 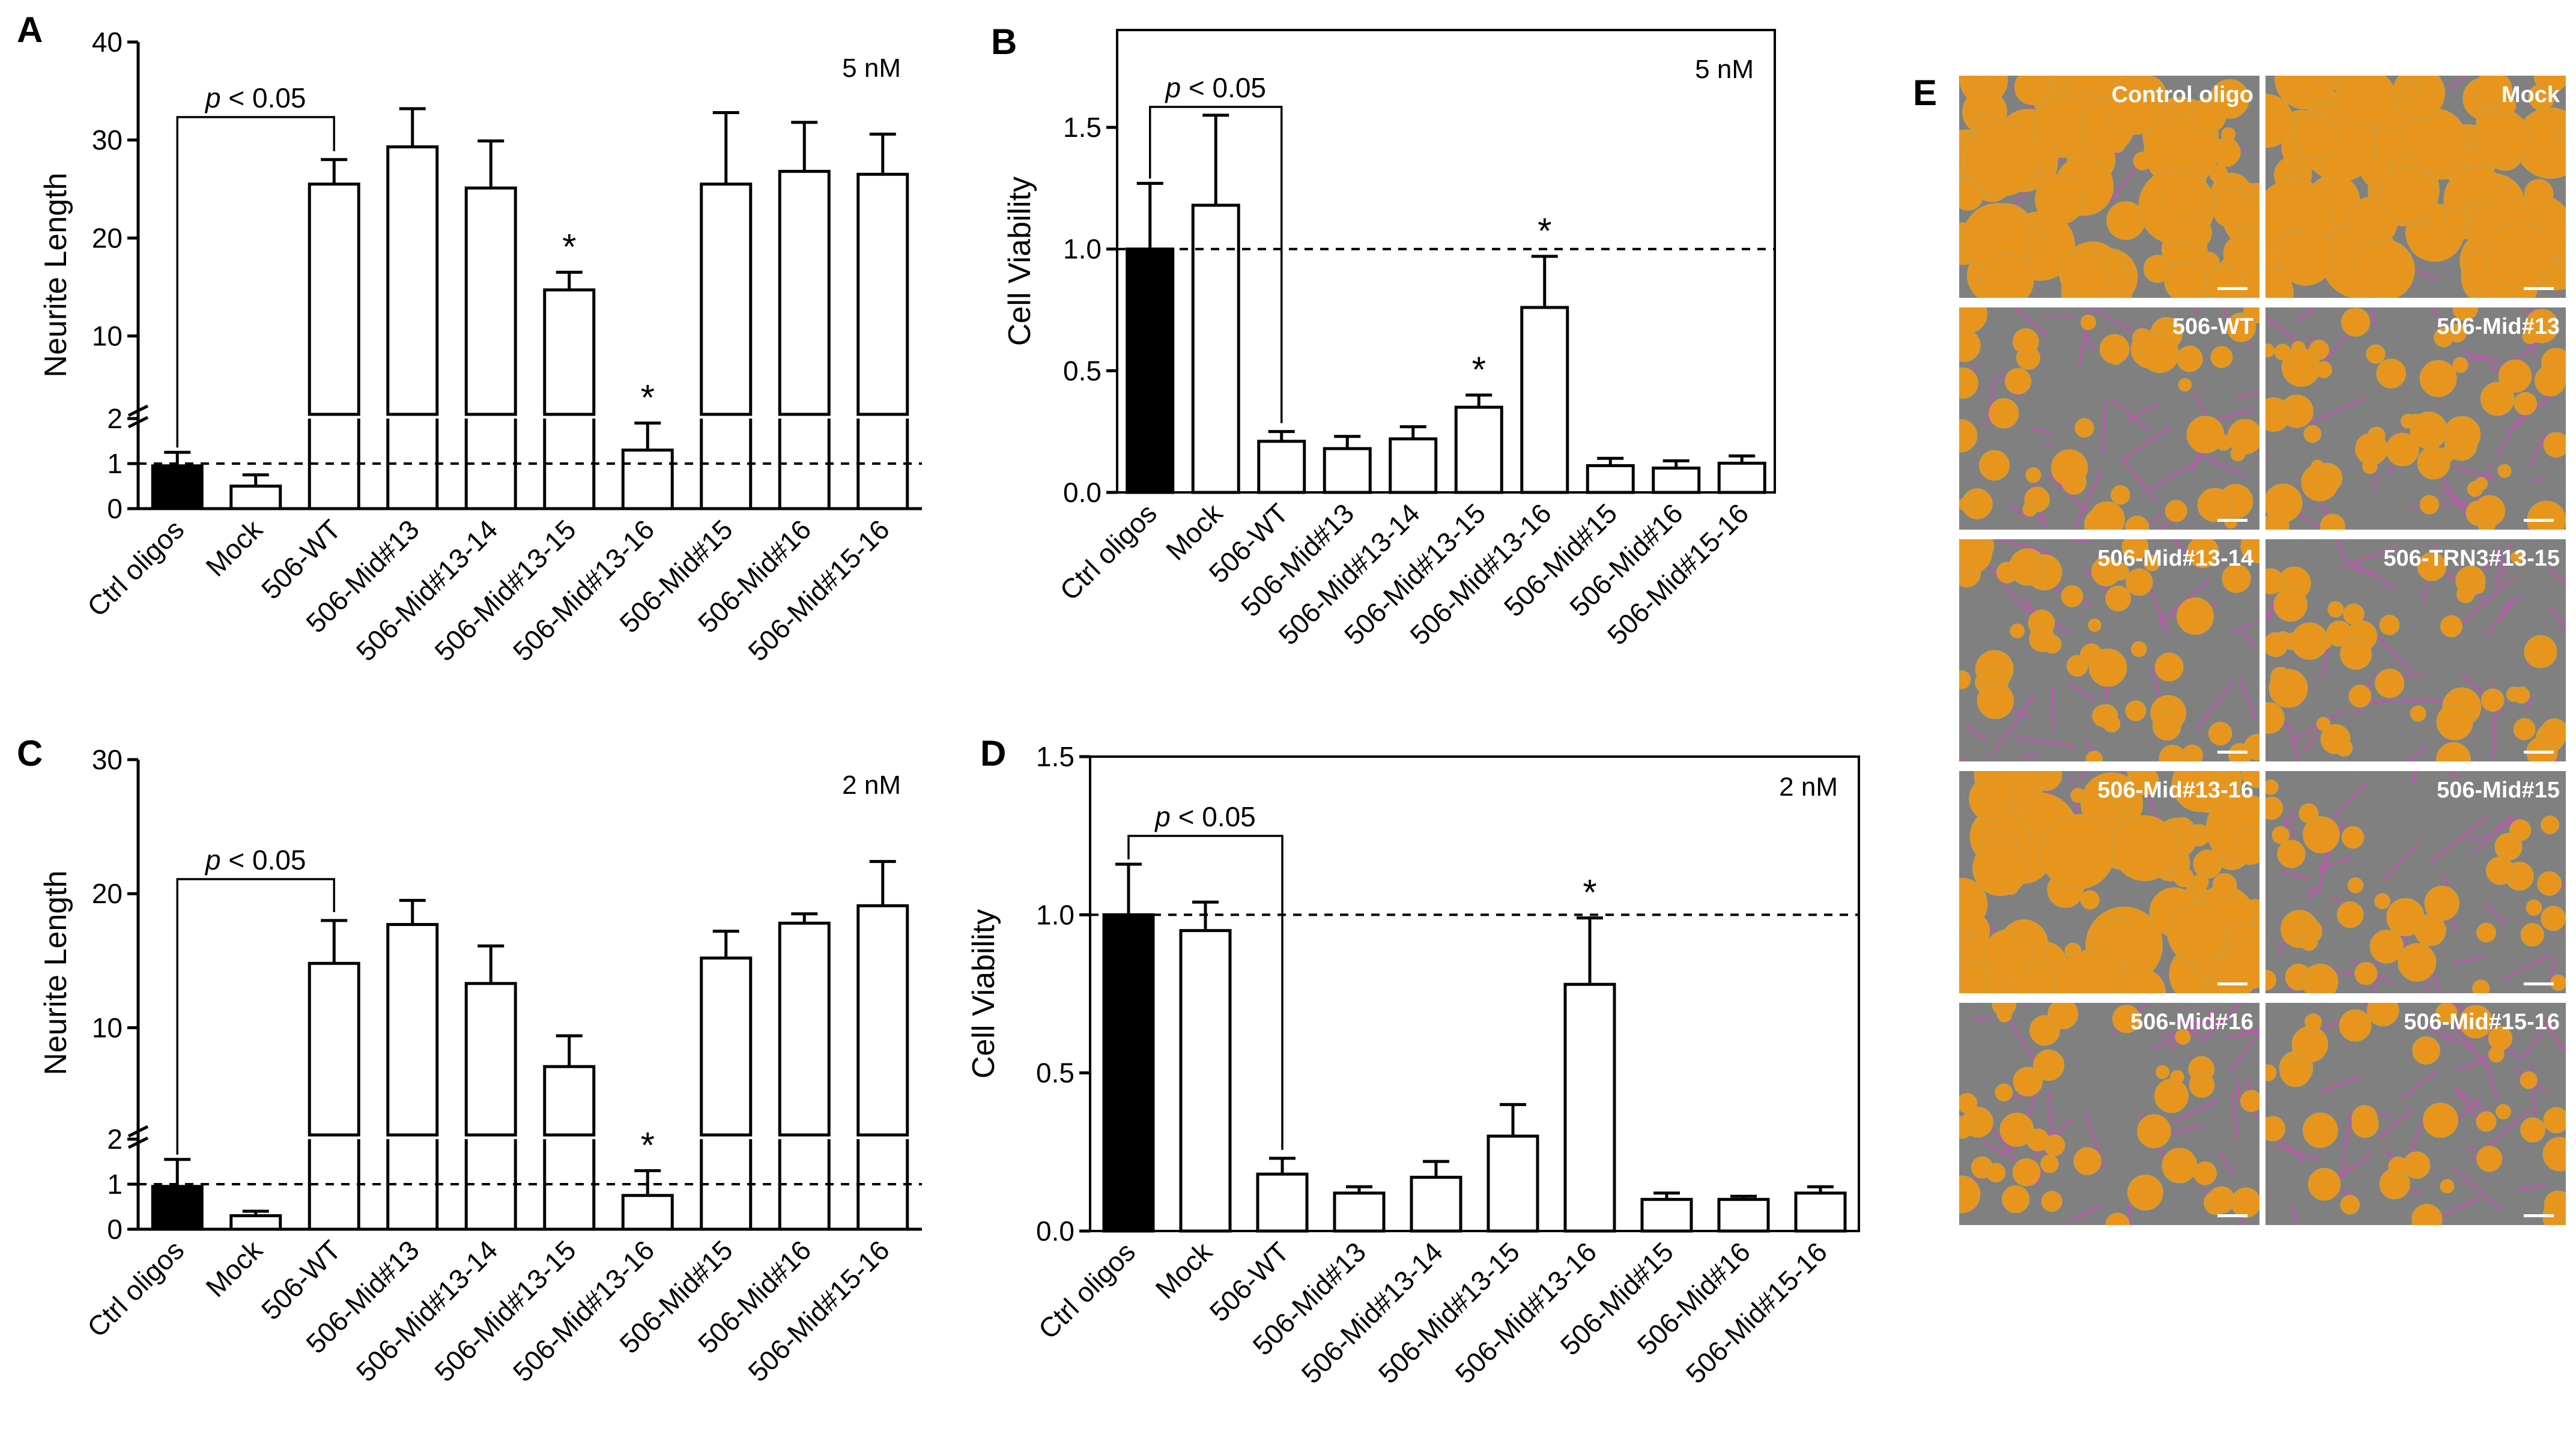 What do you see at coordinates (115, 1229) in the screenshot?
I see `y-tick-label: 0` at bounding box center [115, 1229].